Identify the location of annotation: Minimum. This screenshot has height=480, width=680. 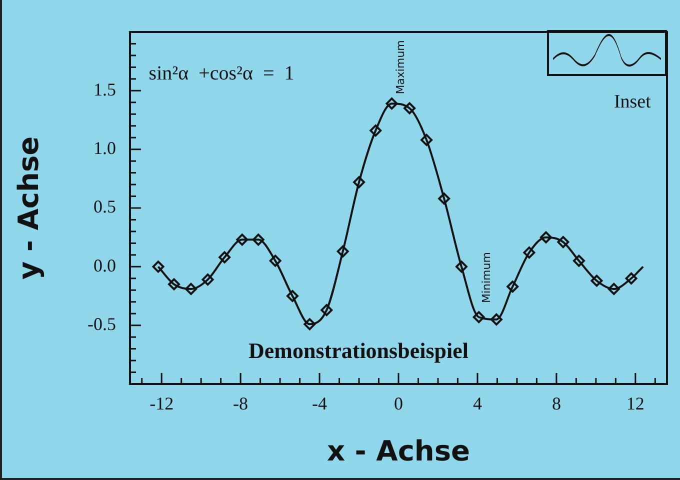
(486, 278).